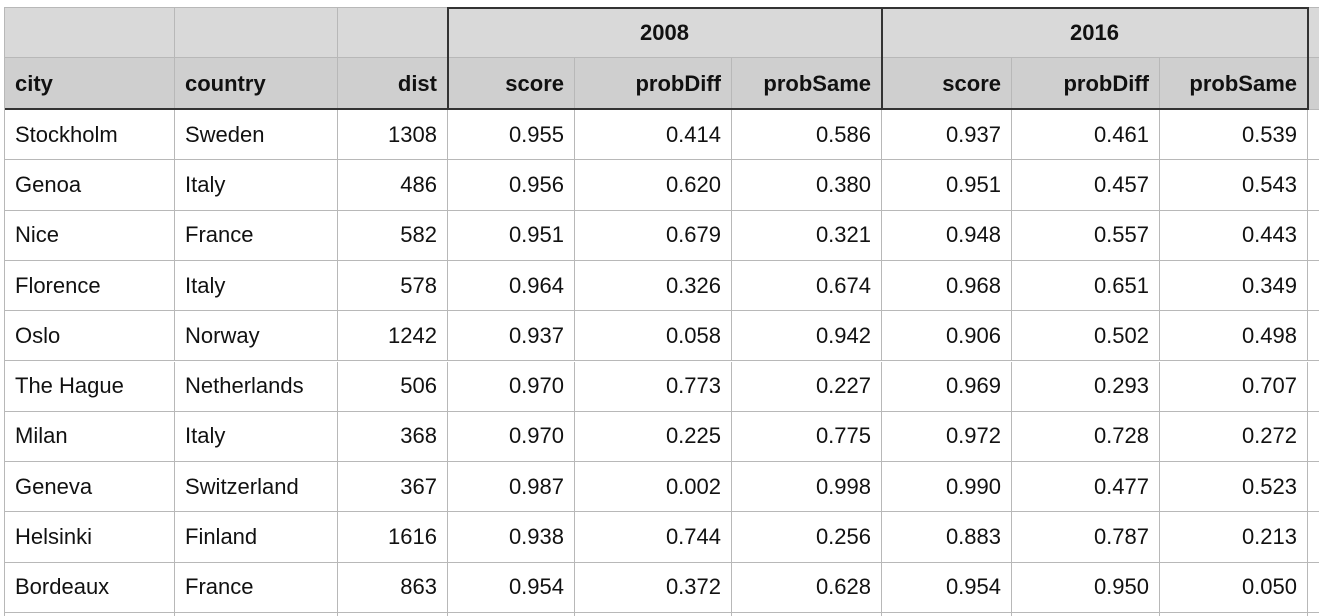 The height and width of the screenshot is (616, 1319). Describe the element at coordinates (807, 185) in the screenshot. I see `table-cell: 0.380` at that location.